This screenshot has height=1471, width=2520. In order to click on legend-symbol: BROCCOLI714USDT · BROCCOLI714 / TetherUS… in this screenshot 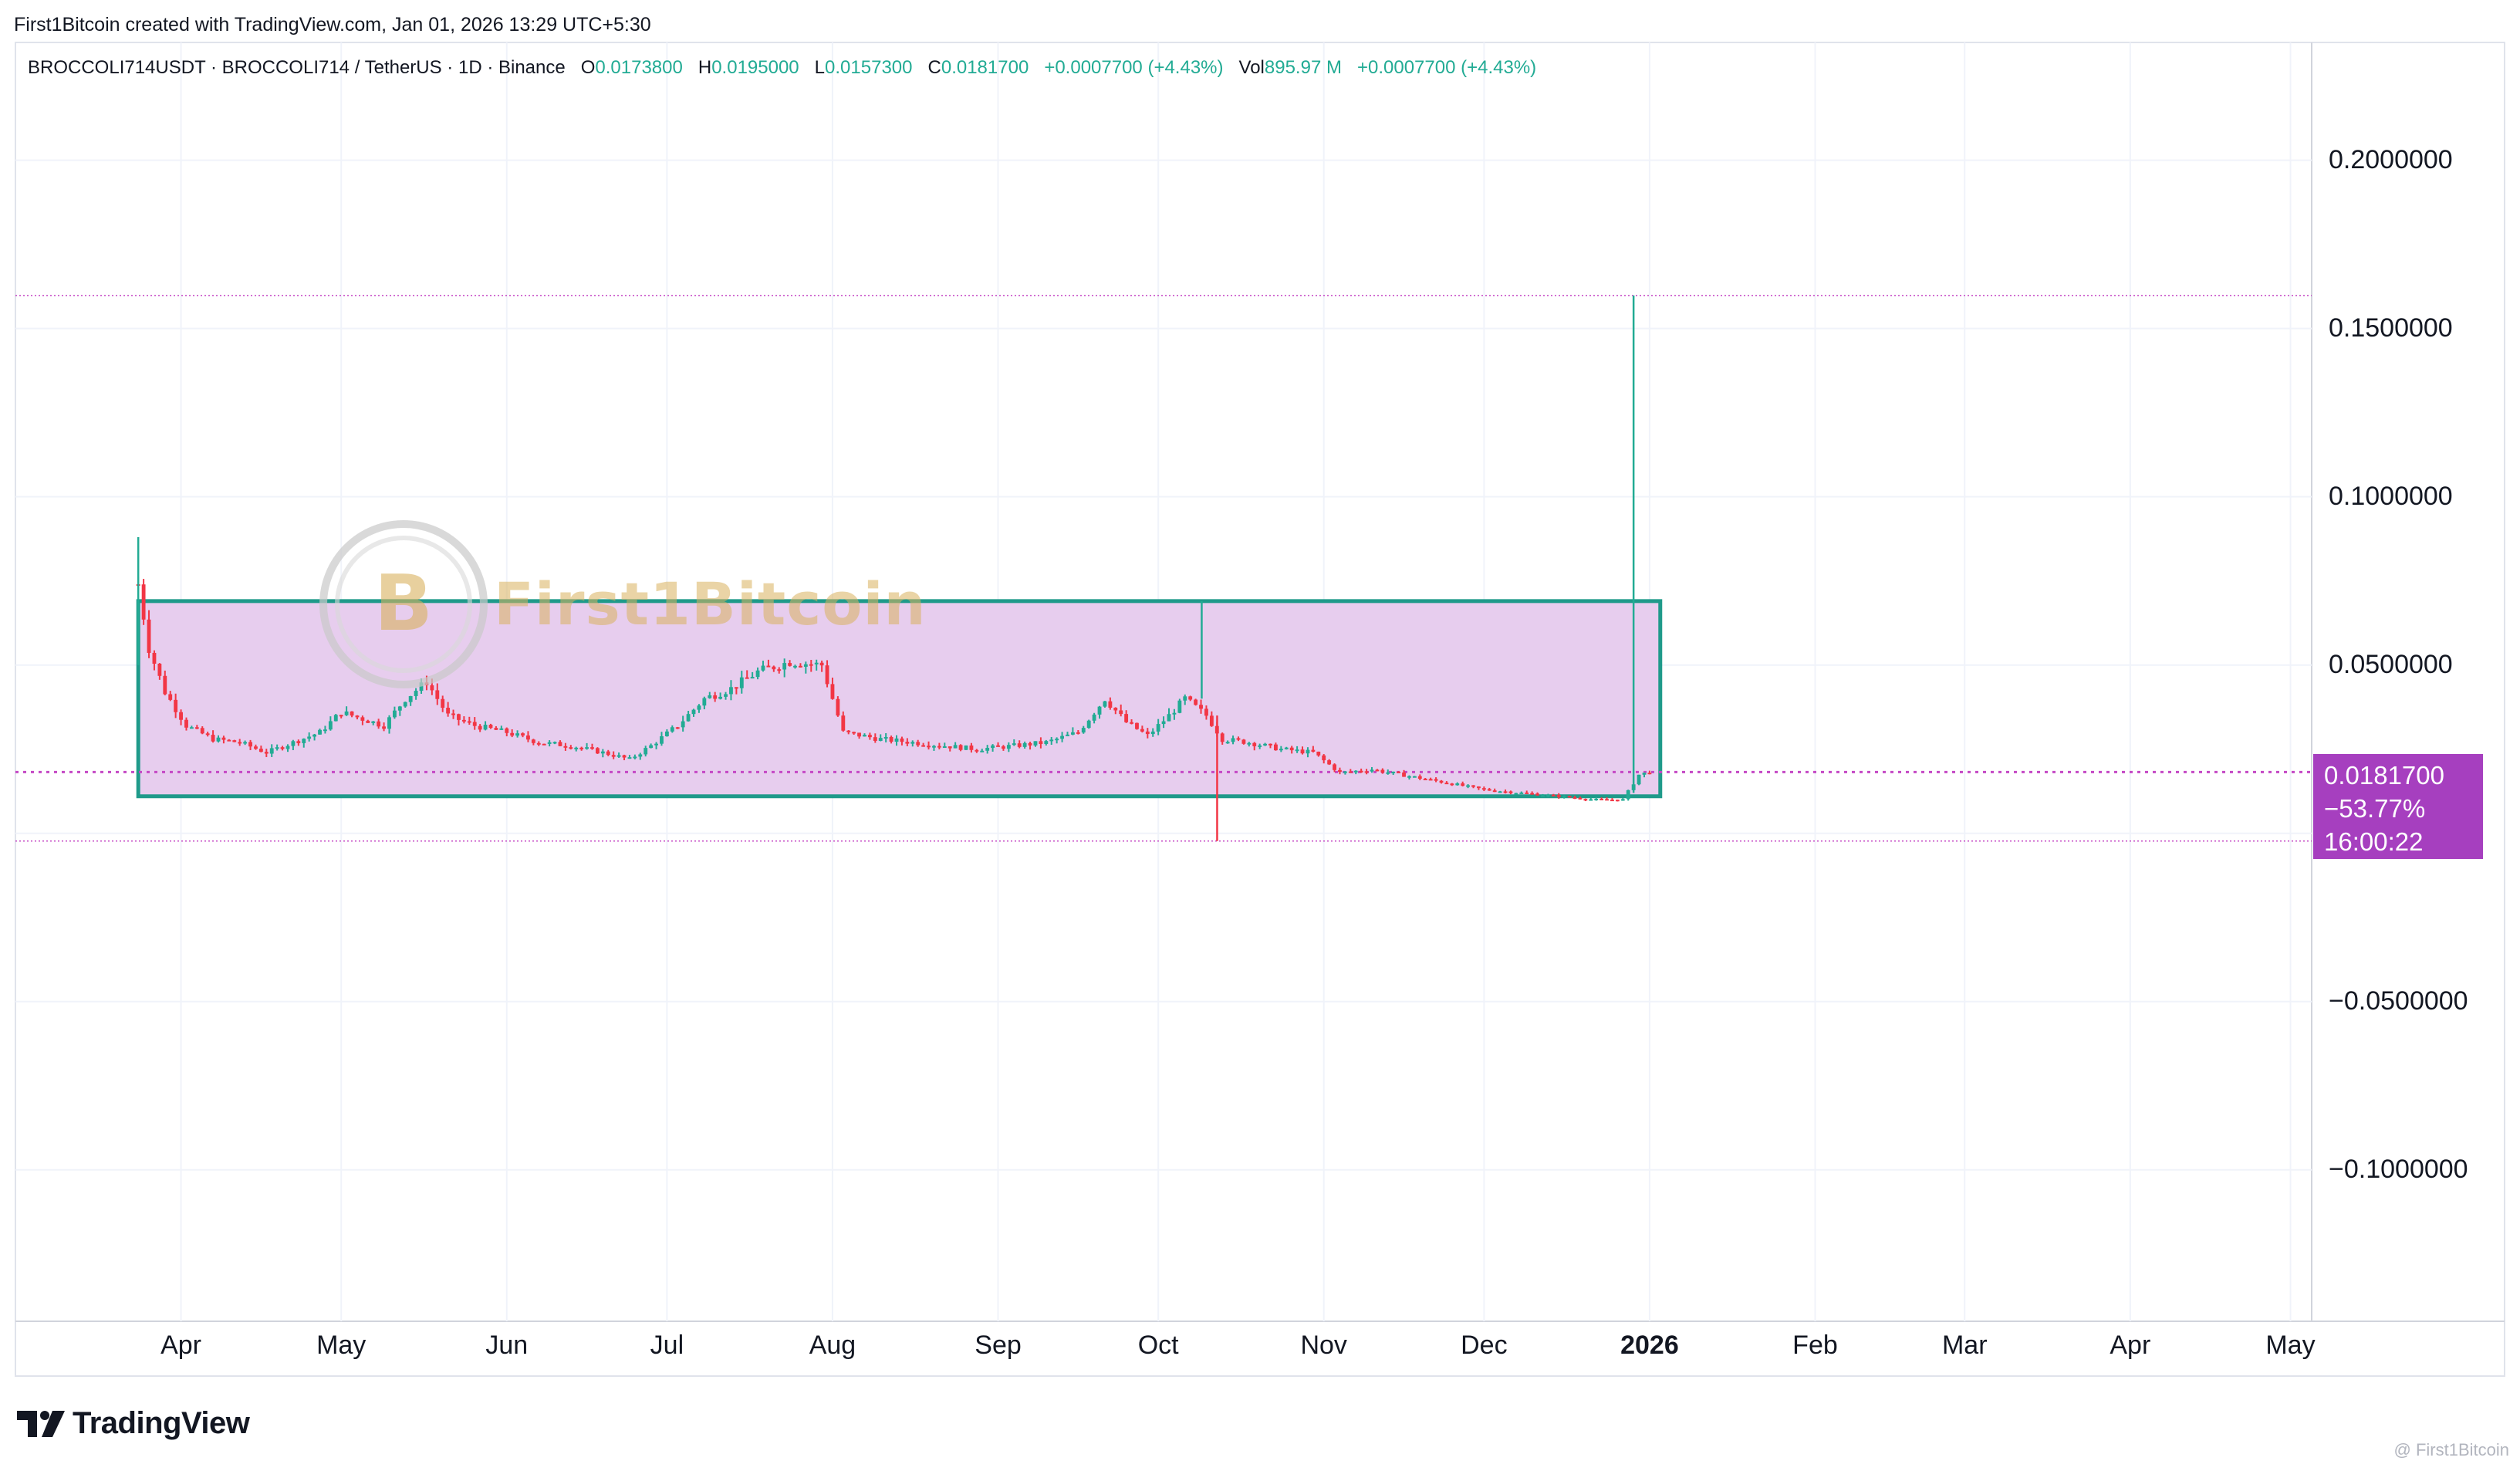, I will do `click(297, 67)`.